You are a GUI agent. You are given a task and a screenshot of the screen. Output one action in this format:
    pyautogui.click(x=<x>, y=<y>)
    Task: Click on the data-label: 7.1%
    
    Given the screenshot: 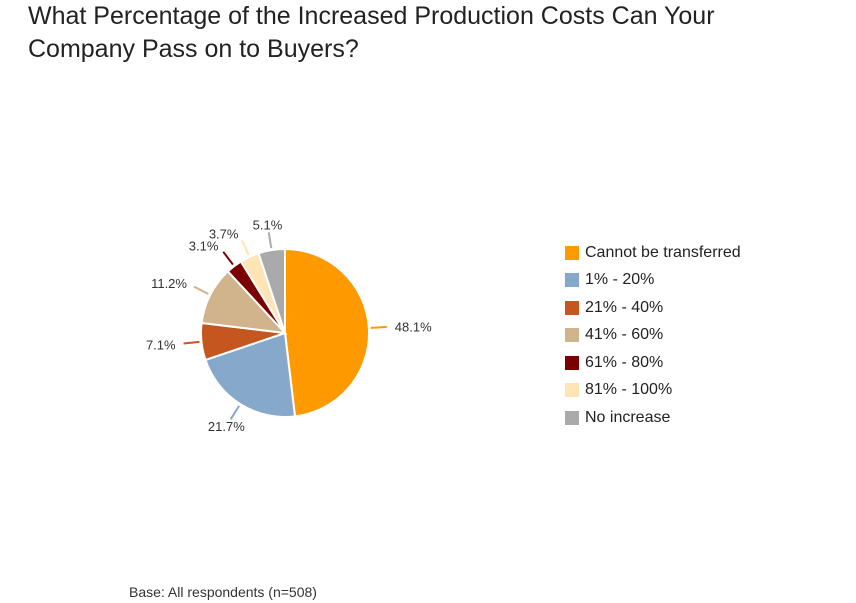 What is the action you would take?
    pyautogui.click(x=161, y=344)
    